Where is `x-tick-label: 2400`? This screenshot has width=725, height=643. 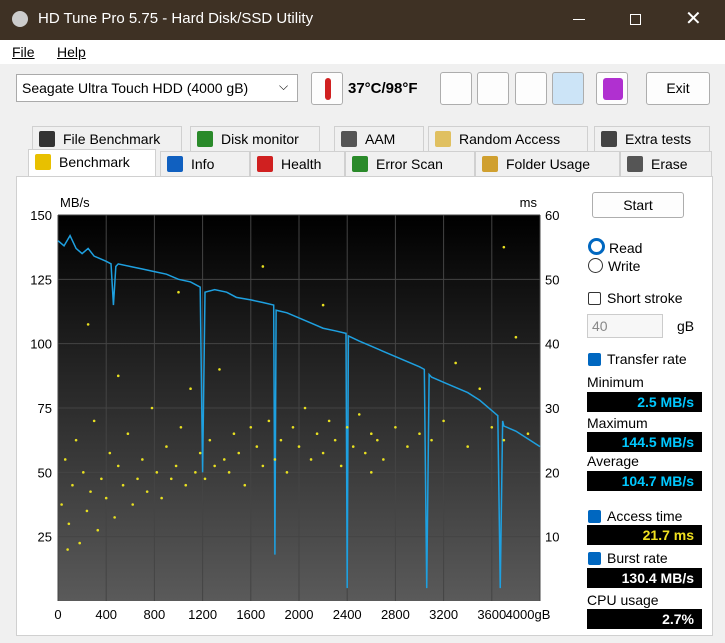
x-tick-label: 2400 is located at coordinates (347, 614).